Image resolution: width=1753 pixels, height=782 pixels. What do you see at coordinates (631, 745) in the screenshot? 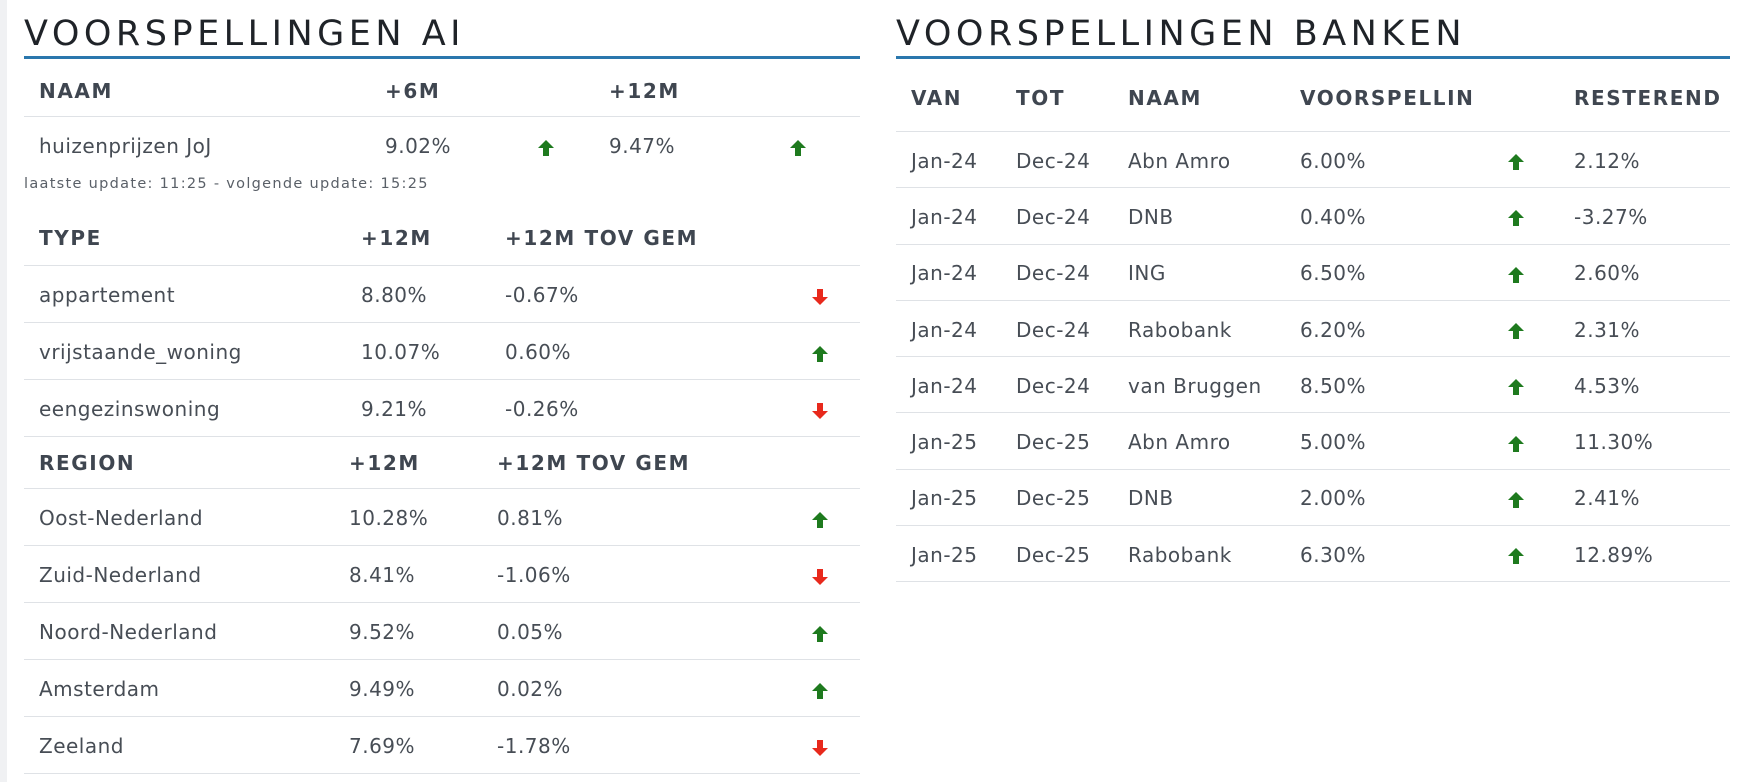
I see `row-vs-avg-value: -1.78%` at bounding box center [631, 745].